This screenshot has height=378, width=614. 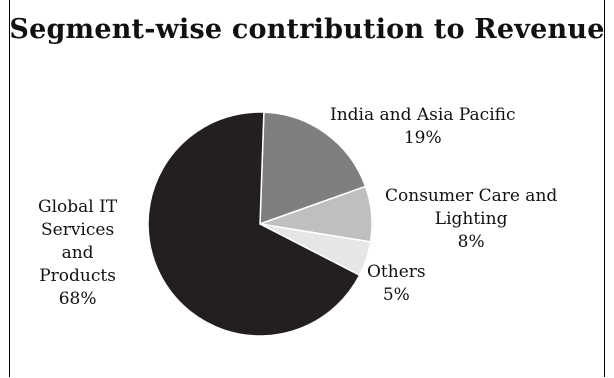 I want to click on slice-label-line: Lighting, so click(x=471, y=219).